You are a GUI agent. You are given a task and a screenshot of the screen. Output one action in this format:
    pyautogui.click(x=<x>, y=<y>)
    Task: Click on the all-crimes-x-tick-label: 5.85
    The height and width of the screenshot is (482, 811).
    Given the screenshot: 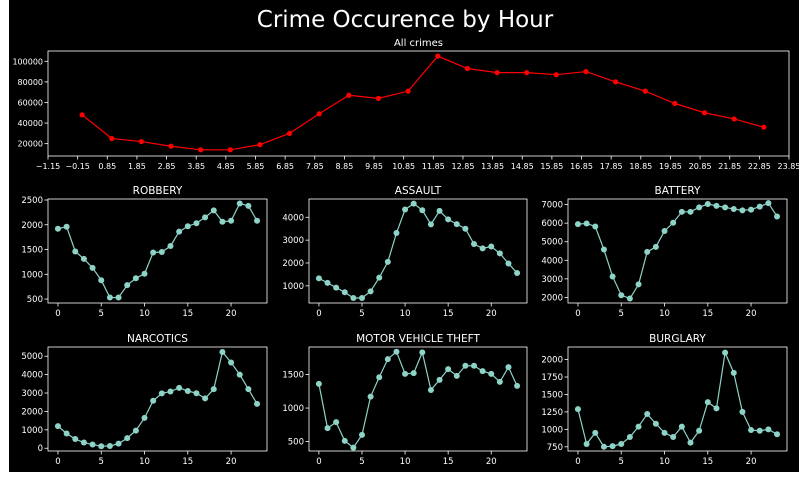 What is the action you would take?
    pyautogui.click(x=256, y=166)
    